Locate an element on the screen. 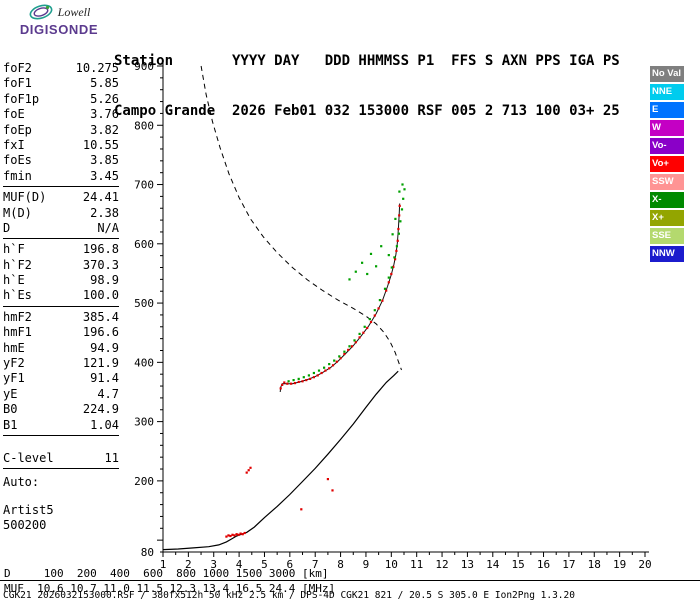 This screenshot has height=600, width=700. legend-item-vo-: Vo- is located at coordinates (667, 146).